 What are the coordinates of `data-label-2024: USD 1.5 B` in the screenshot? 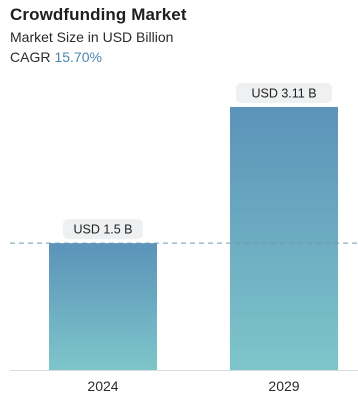 It's located at (102, 230).